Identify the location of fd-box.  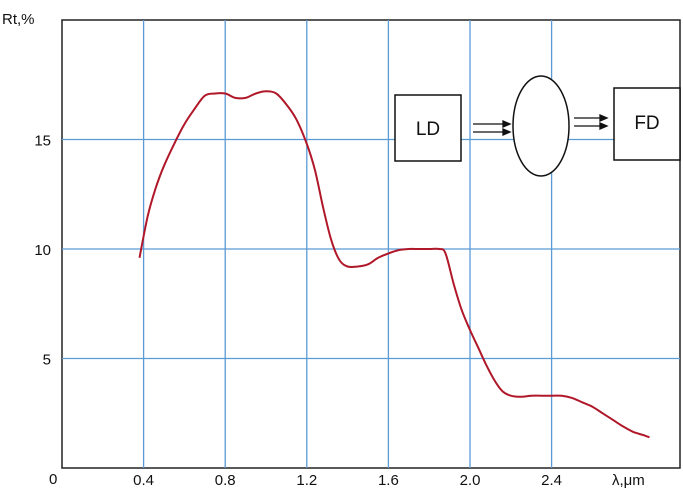
(647, 124).